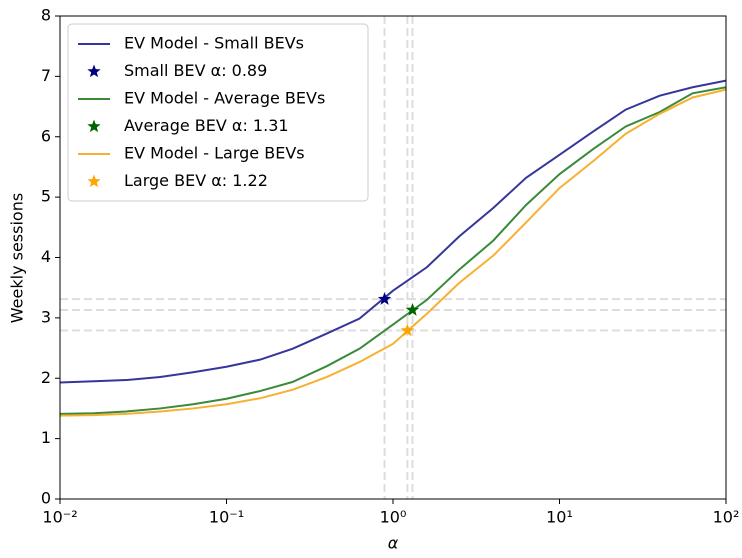 The height and width of the screenshot is (558, 742). I want to click on x-tick-label: 10⁰, so click(393, 517).